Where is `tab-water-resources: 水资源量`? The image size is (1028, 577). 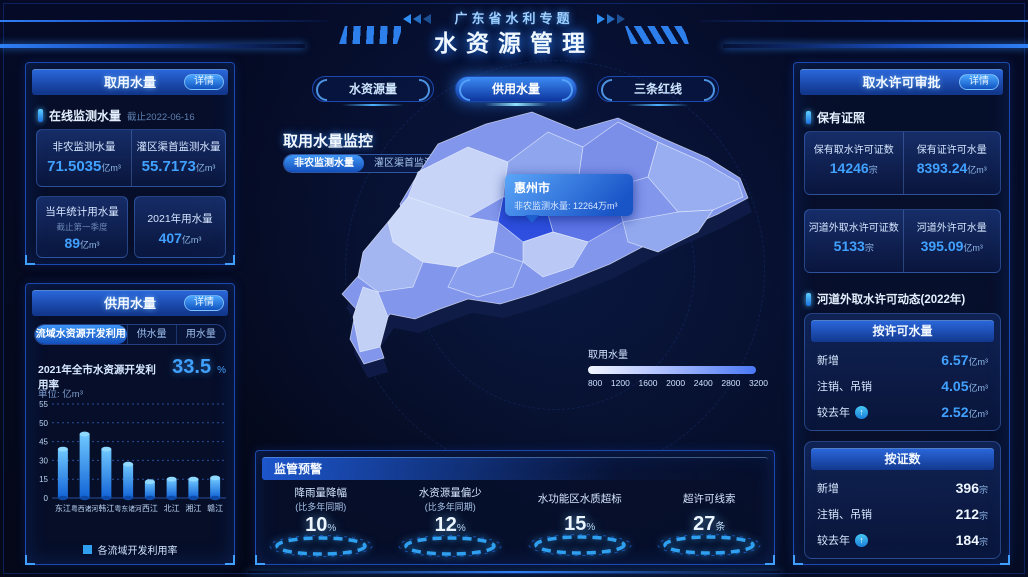 tab-water-resources: 水资源量 is located at coordinates (373, 91).